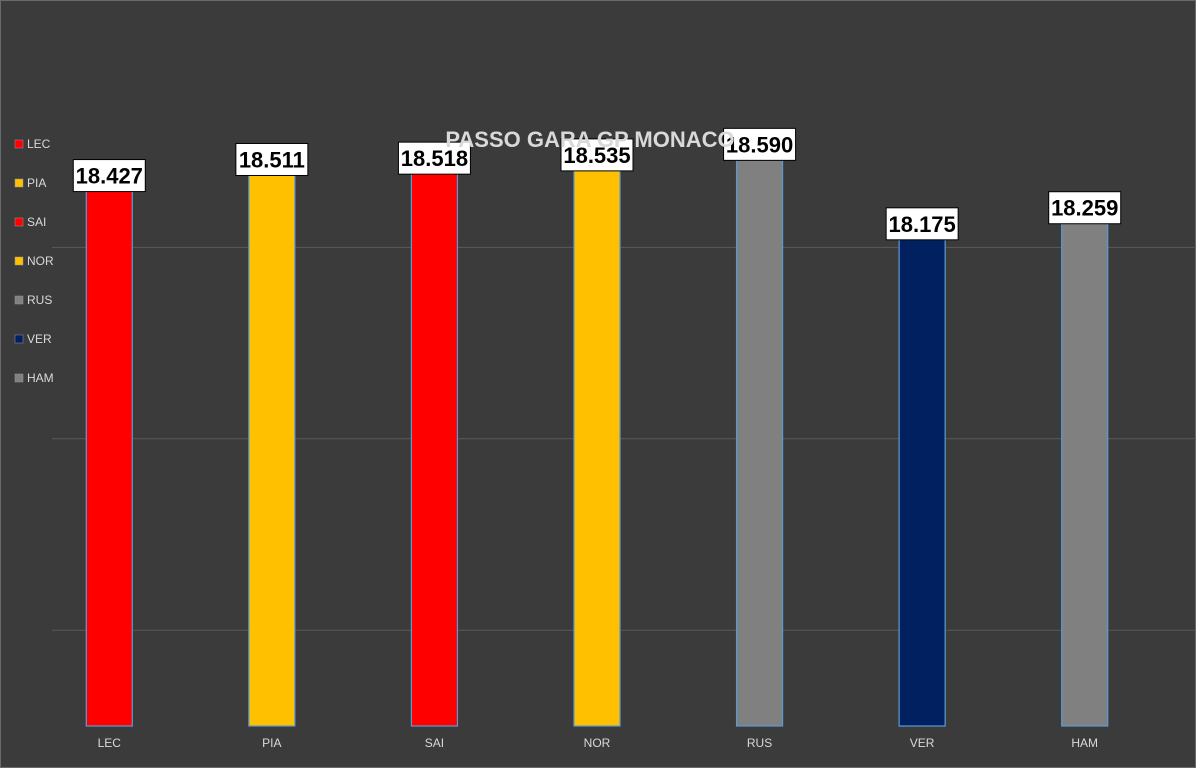  Describe the element at coordinates (39, 339) in the screenshot. I see `legend-label-ver: VER` at that location.